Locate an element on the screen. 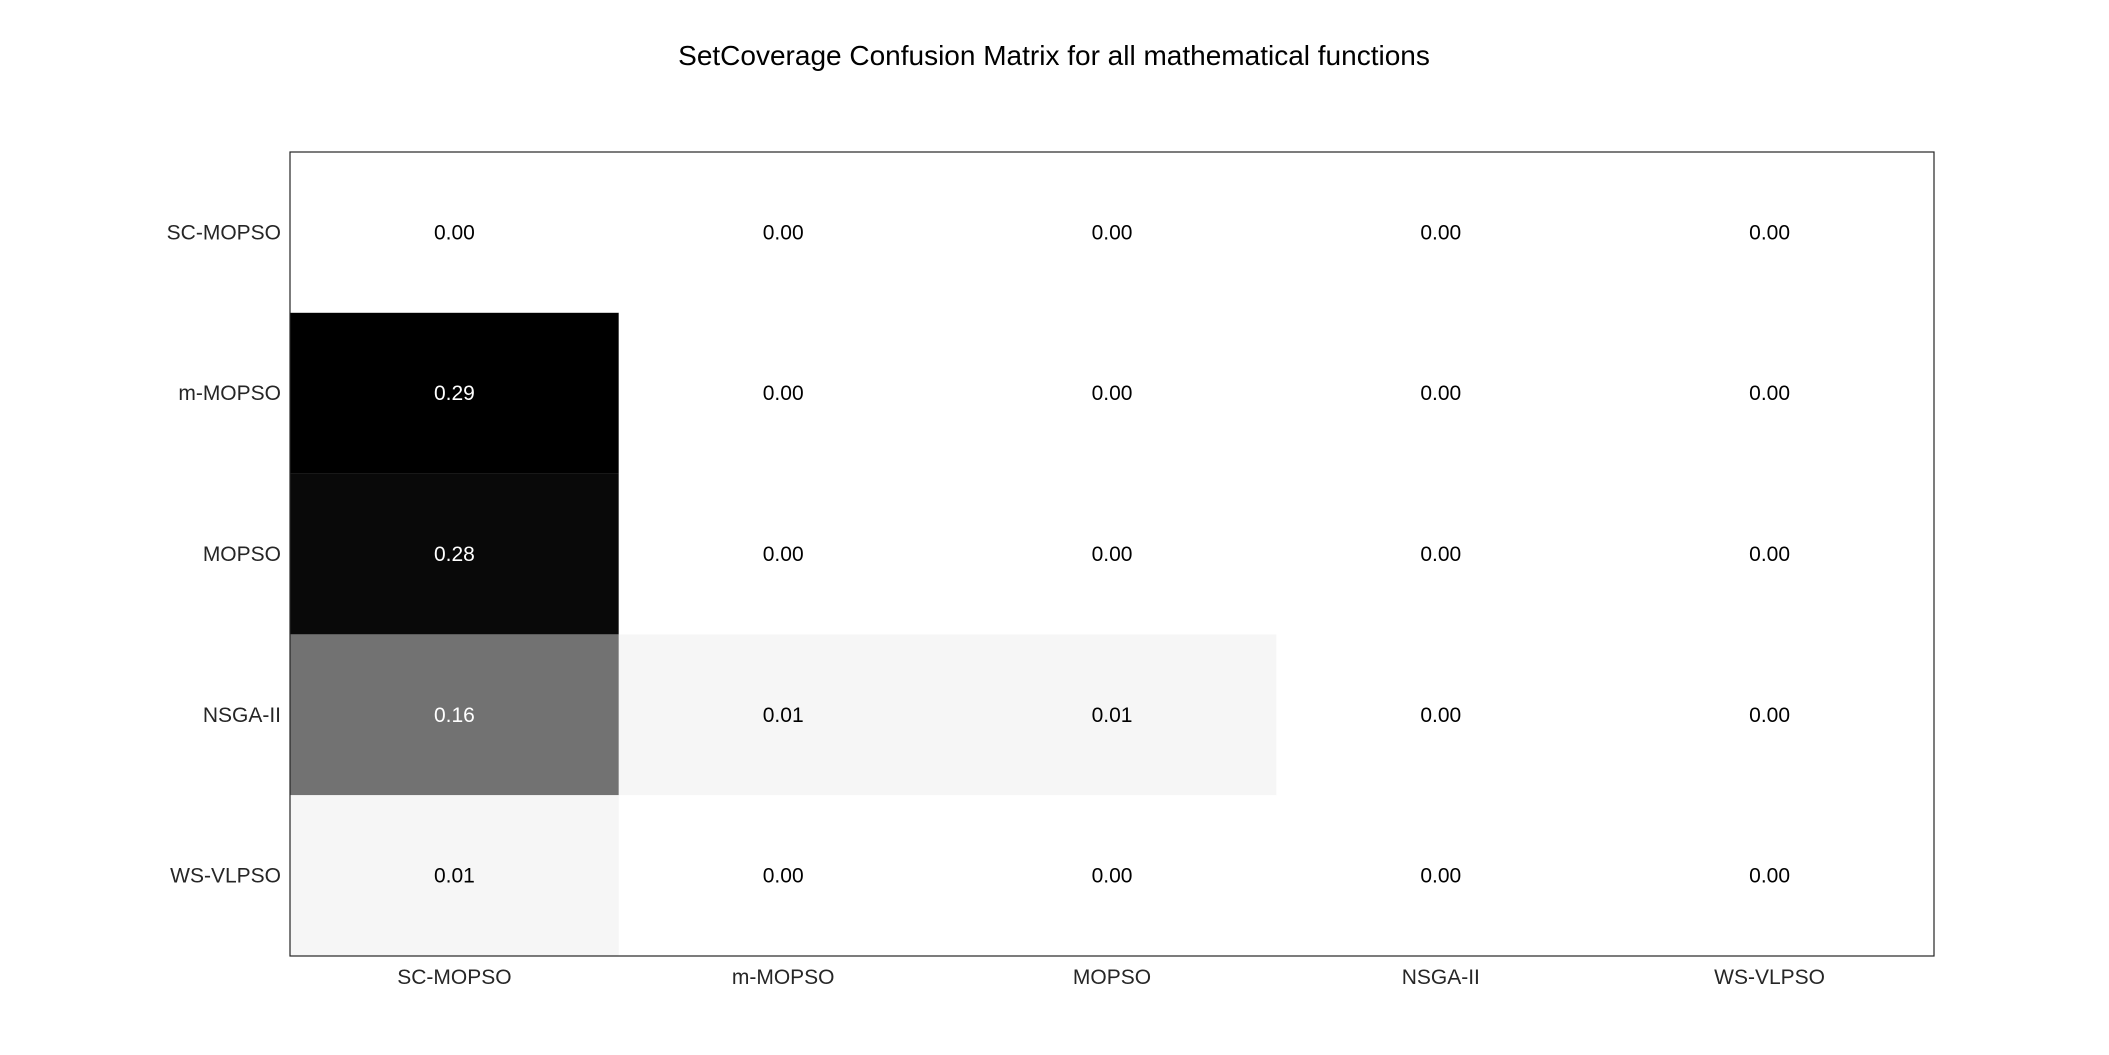  heatmap-cell-nsga-ii-mopso is located at coordinates (1112, 715).